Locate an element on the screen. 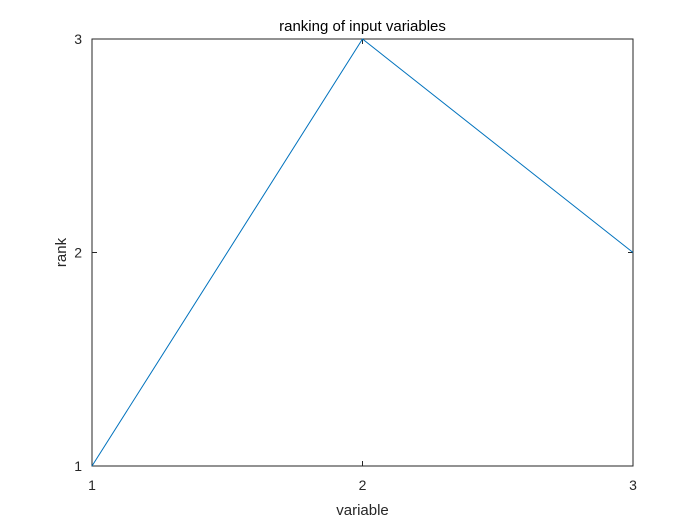  y-tick-labels: 1 2 3 is located at coordinates (78, 252).